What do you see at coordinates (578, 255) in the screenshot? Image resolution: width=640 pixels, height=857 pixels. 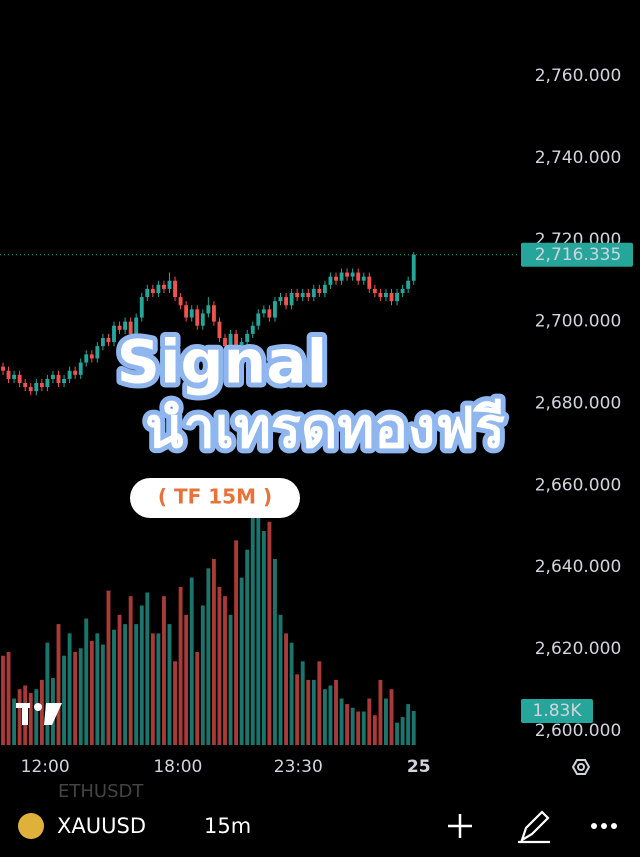 I see `last-price-label: 2,716.335` at bounding box center [578, 255].